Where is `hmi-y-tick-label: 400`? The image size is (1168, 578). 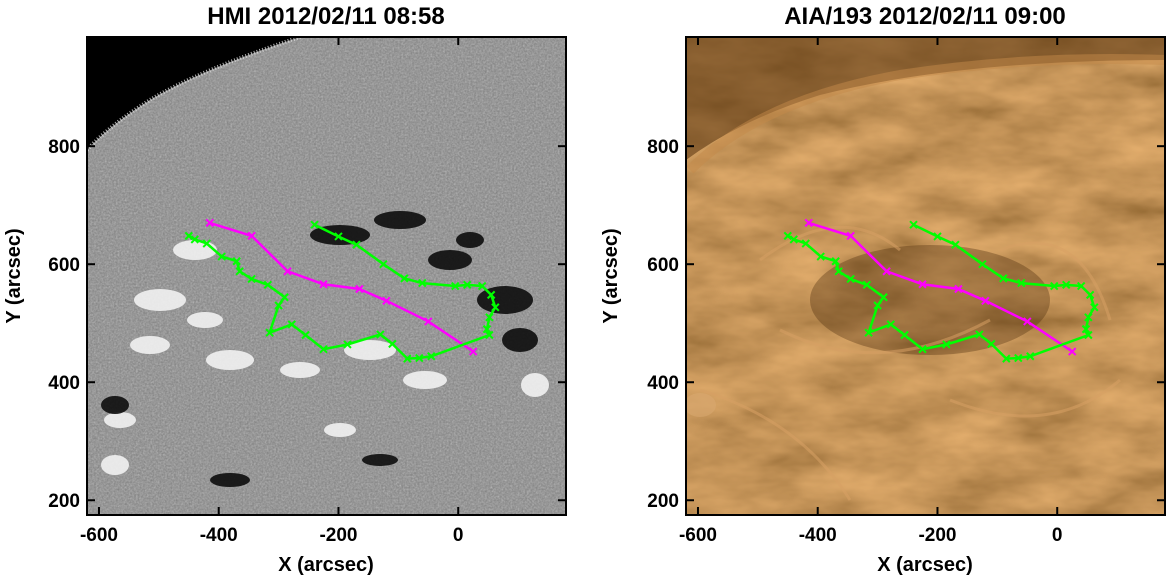
hmi-y-tick-label: 400 is located at coordinates (64, 383).